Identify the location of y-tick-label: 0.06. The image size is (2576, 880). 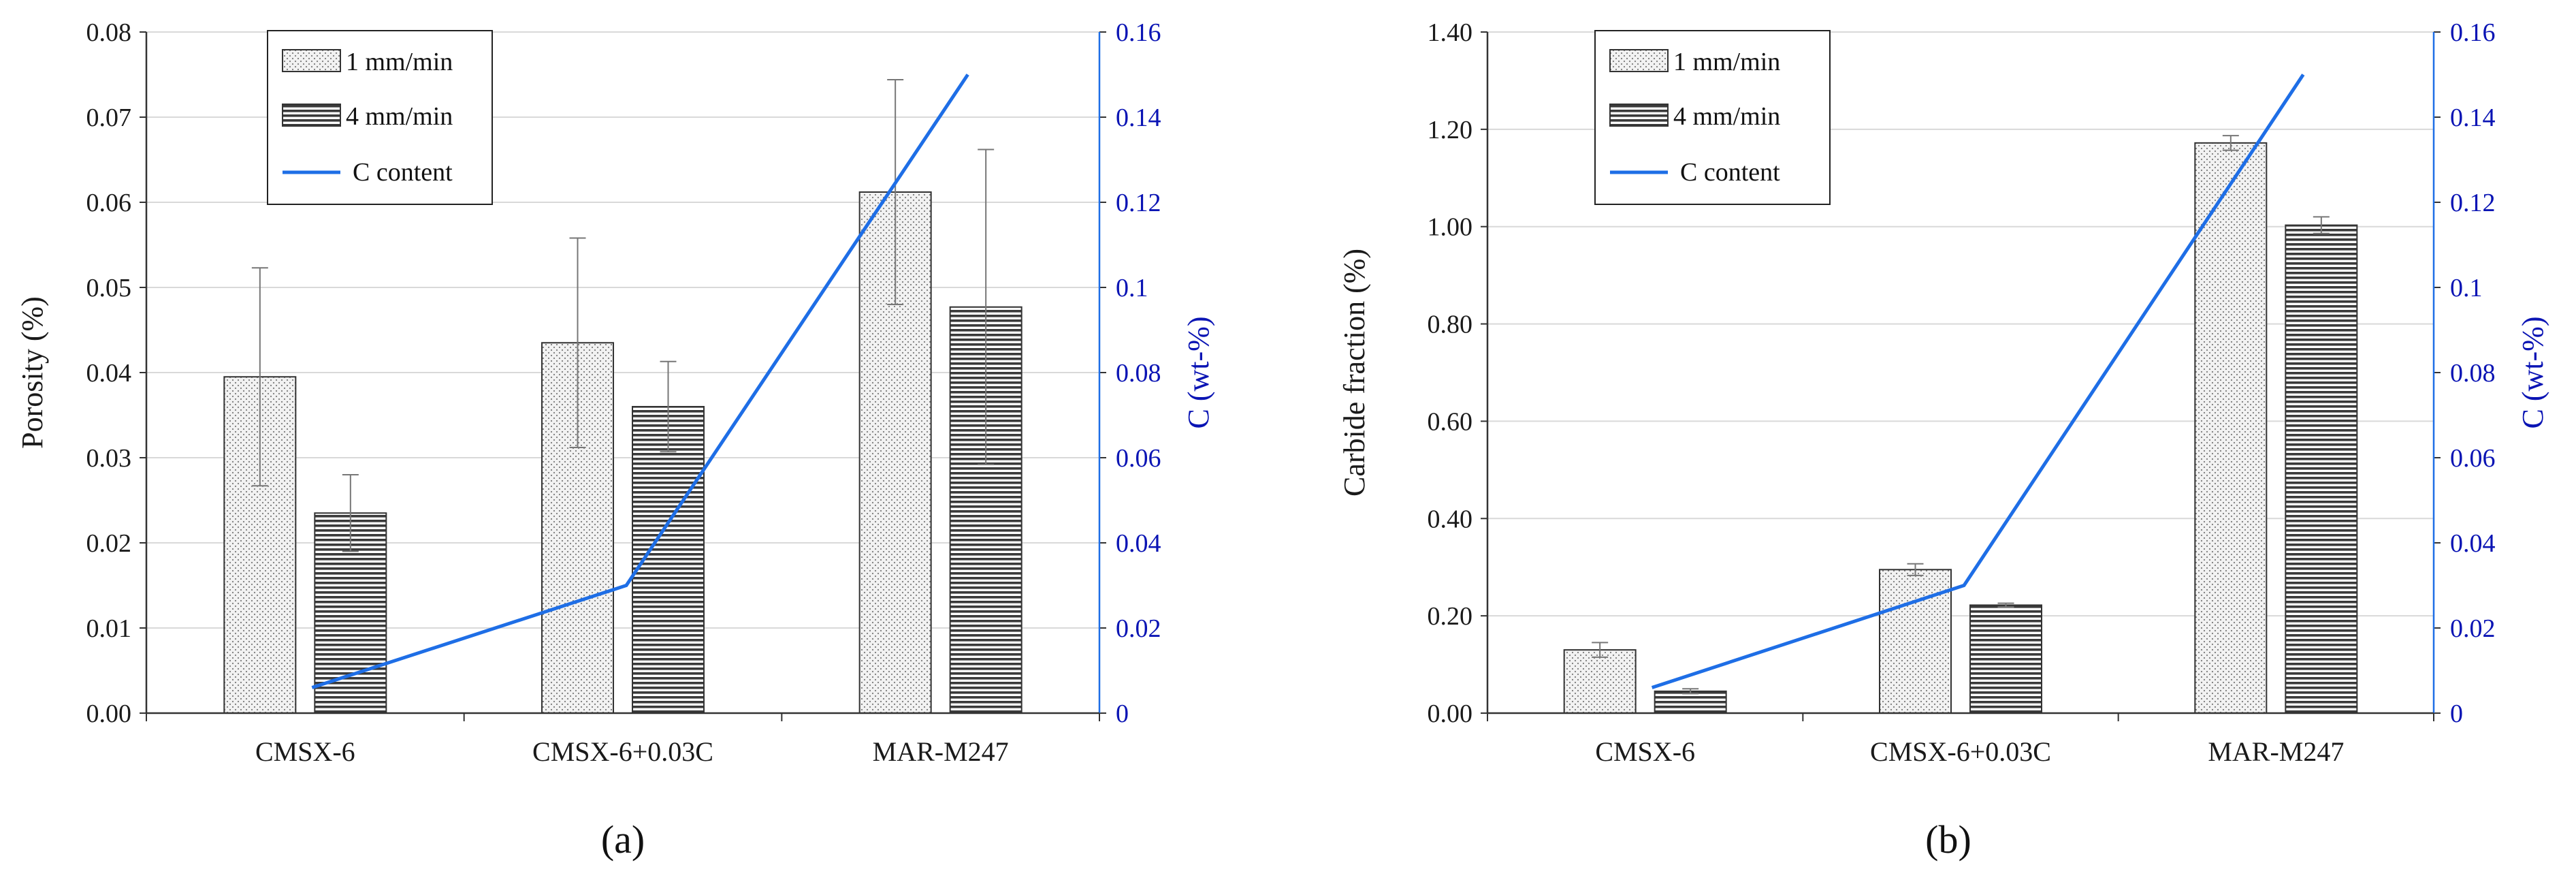
(109, 203).